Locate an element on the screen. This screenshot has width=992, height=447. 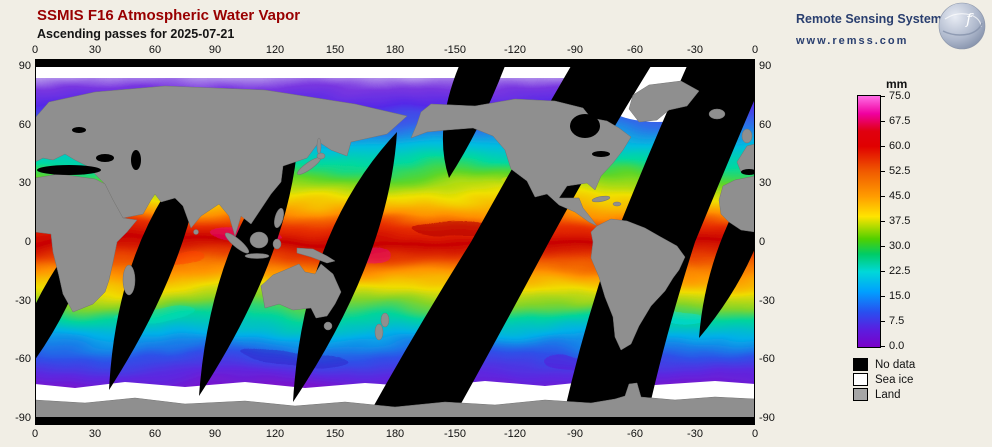
black-sea is located at coordinates (105, 158).